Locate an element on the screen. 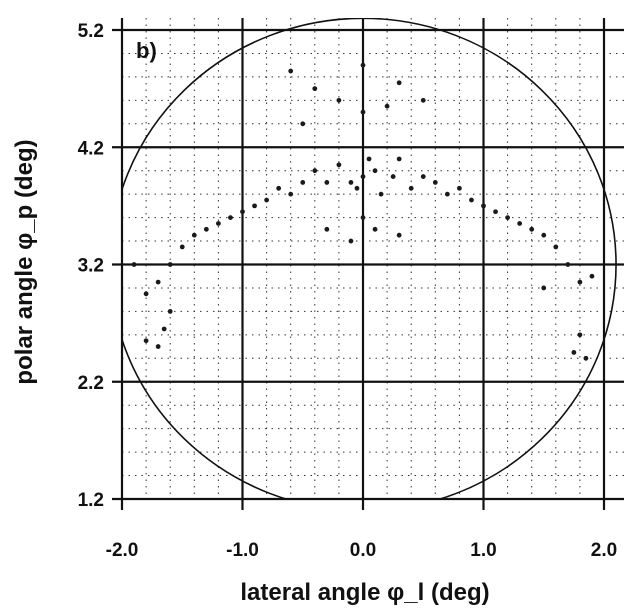  y-tick-label: 1.2 is located at coordinates (91, 500).